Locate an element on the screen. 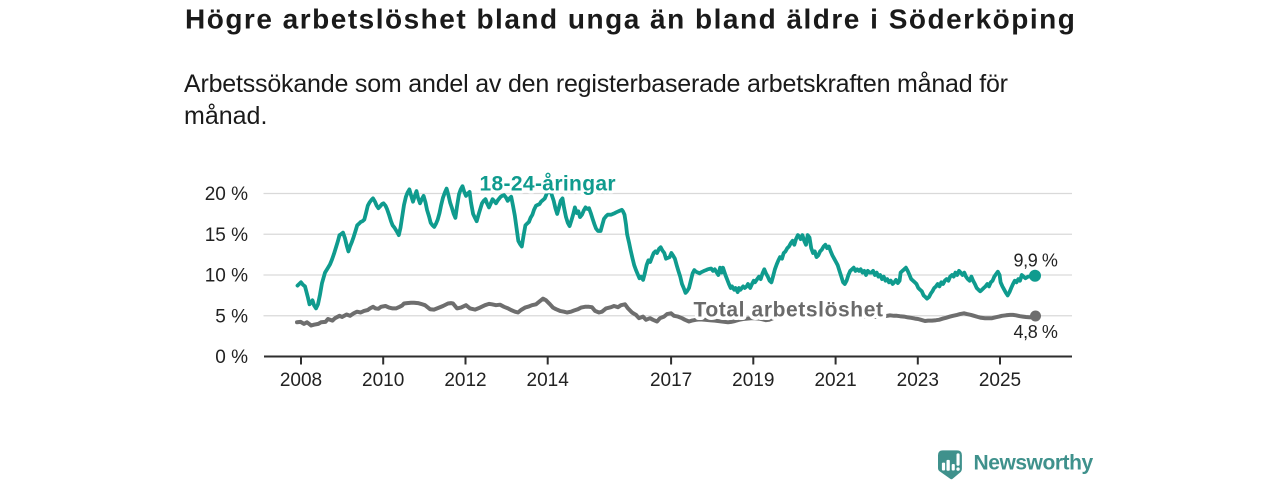 The image size is (1280, 480). svg-text: månad. is located at coordinates (225, 116).